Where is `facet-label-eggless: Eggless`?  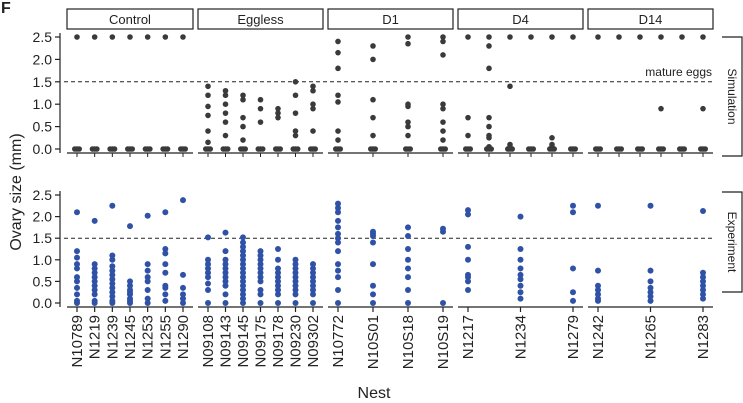 facet-label-eggless: Eggless is located at coordinates (260, 19).